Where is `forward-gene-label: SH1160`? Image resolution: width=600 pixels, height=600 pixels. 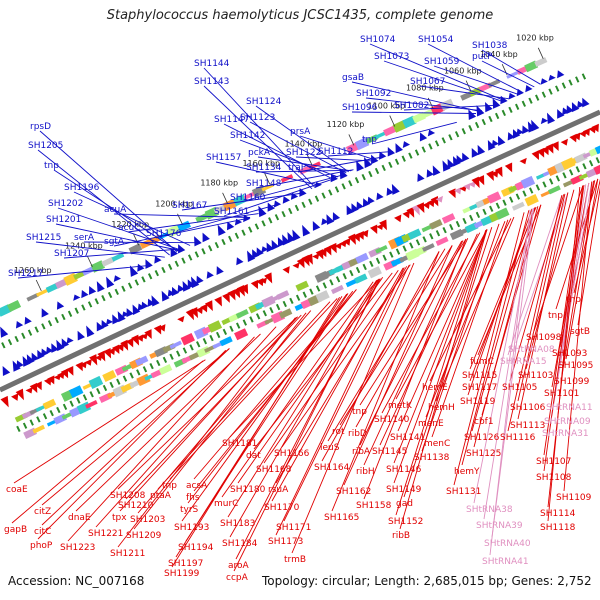 forward-gene-label: SH1160 is located at coordinates (248, 198).